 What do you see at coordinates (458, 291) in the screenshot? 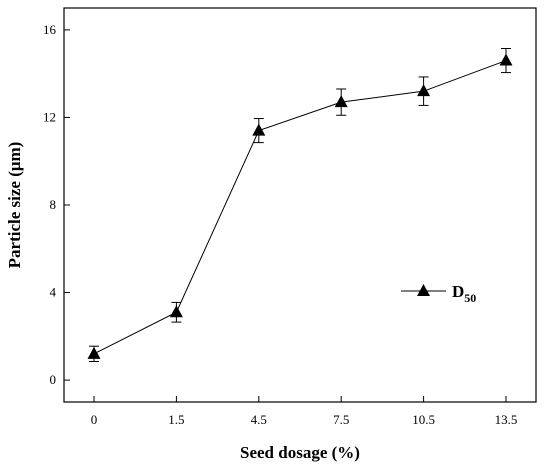
I see `legend-label-main: D` at bounding box center [458, 291].